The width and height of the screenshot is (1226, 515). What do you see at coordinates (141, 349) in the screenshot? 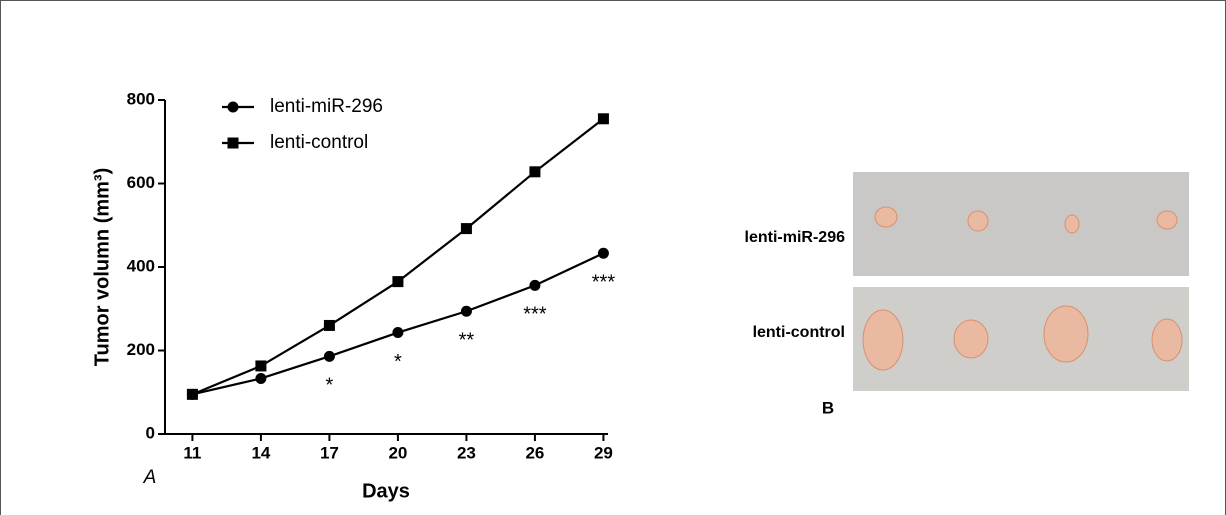
I see `y-tick-label: 200` at bounding box center [141, 349].